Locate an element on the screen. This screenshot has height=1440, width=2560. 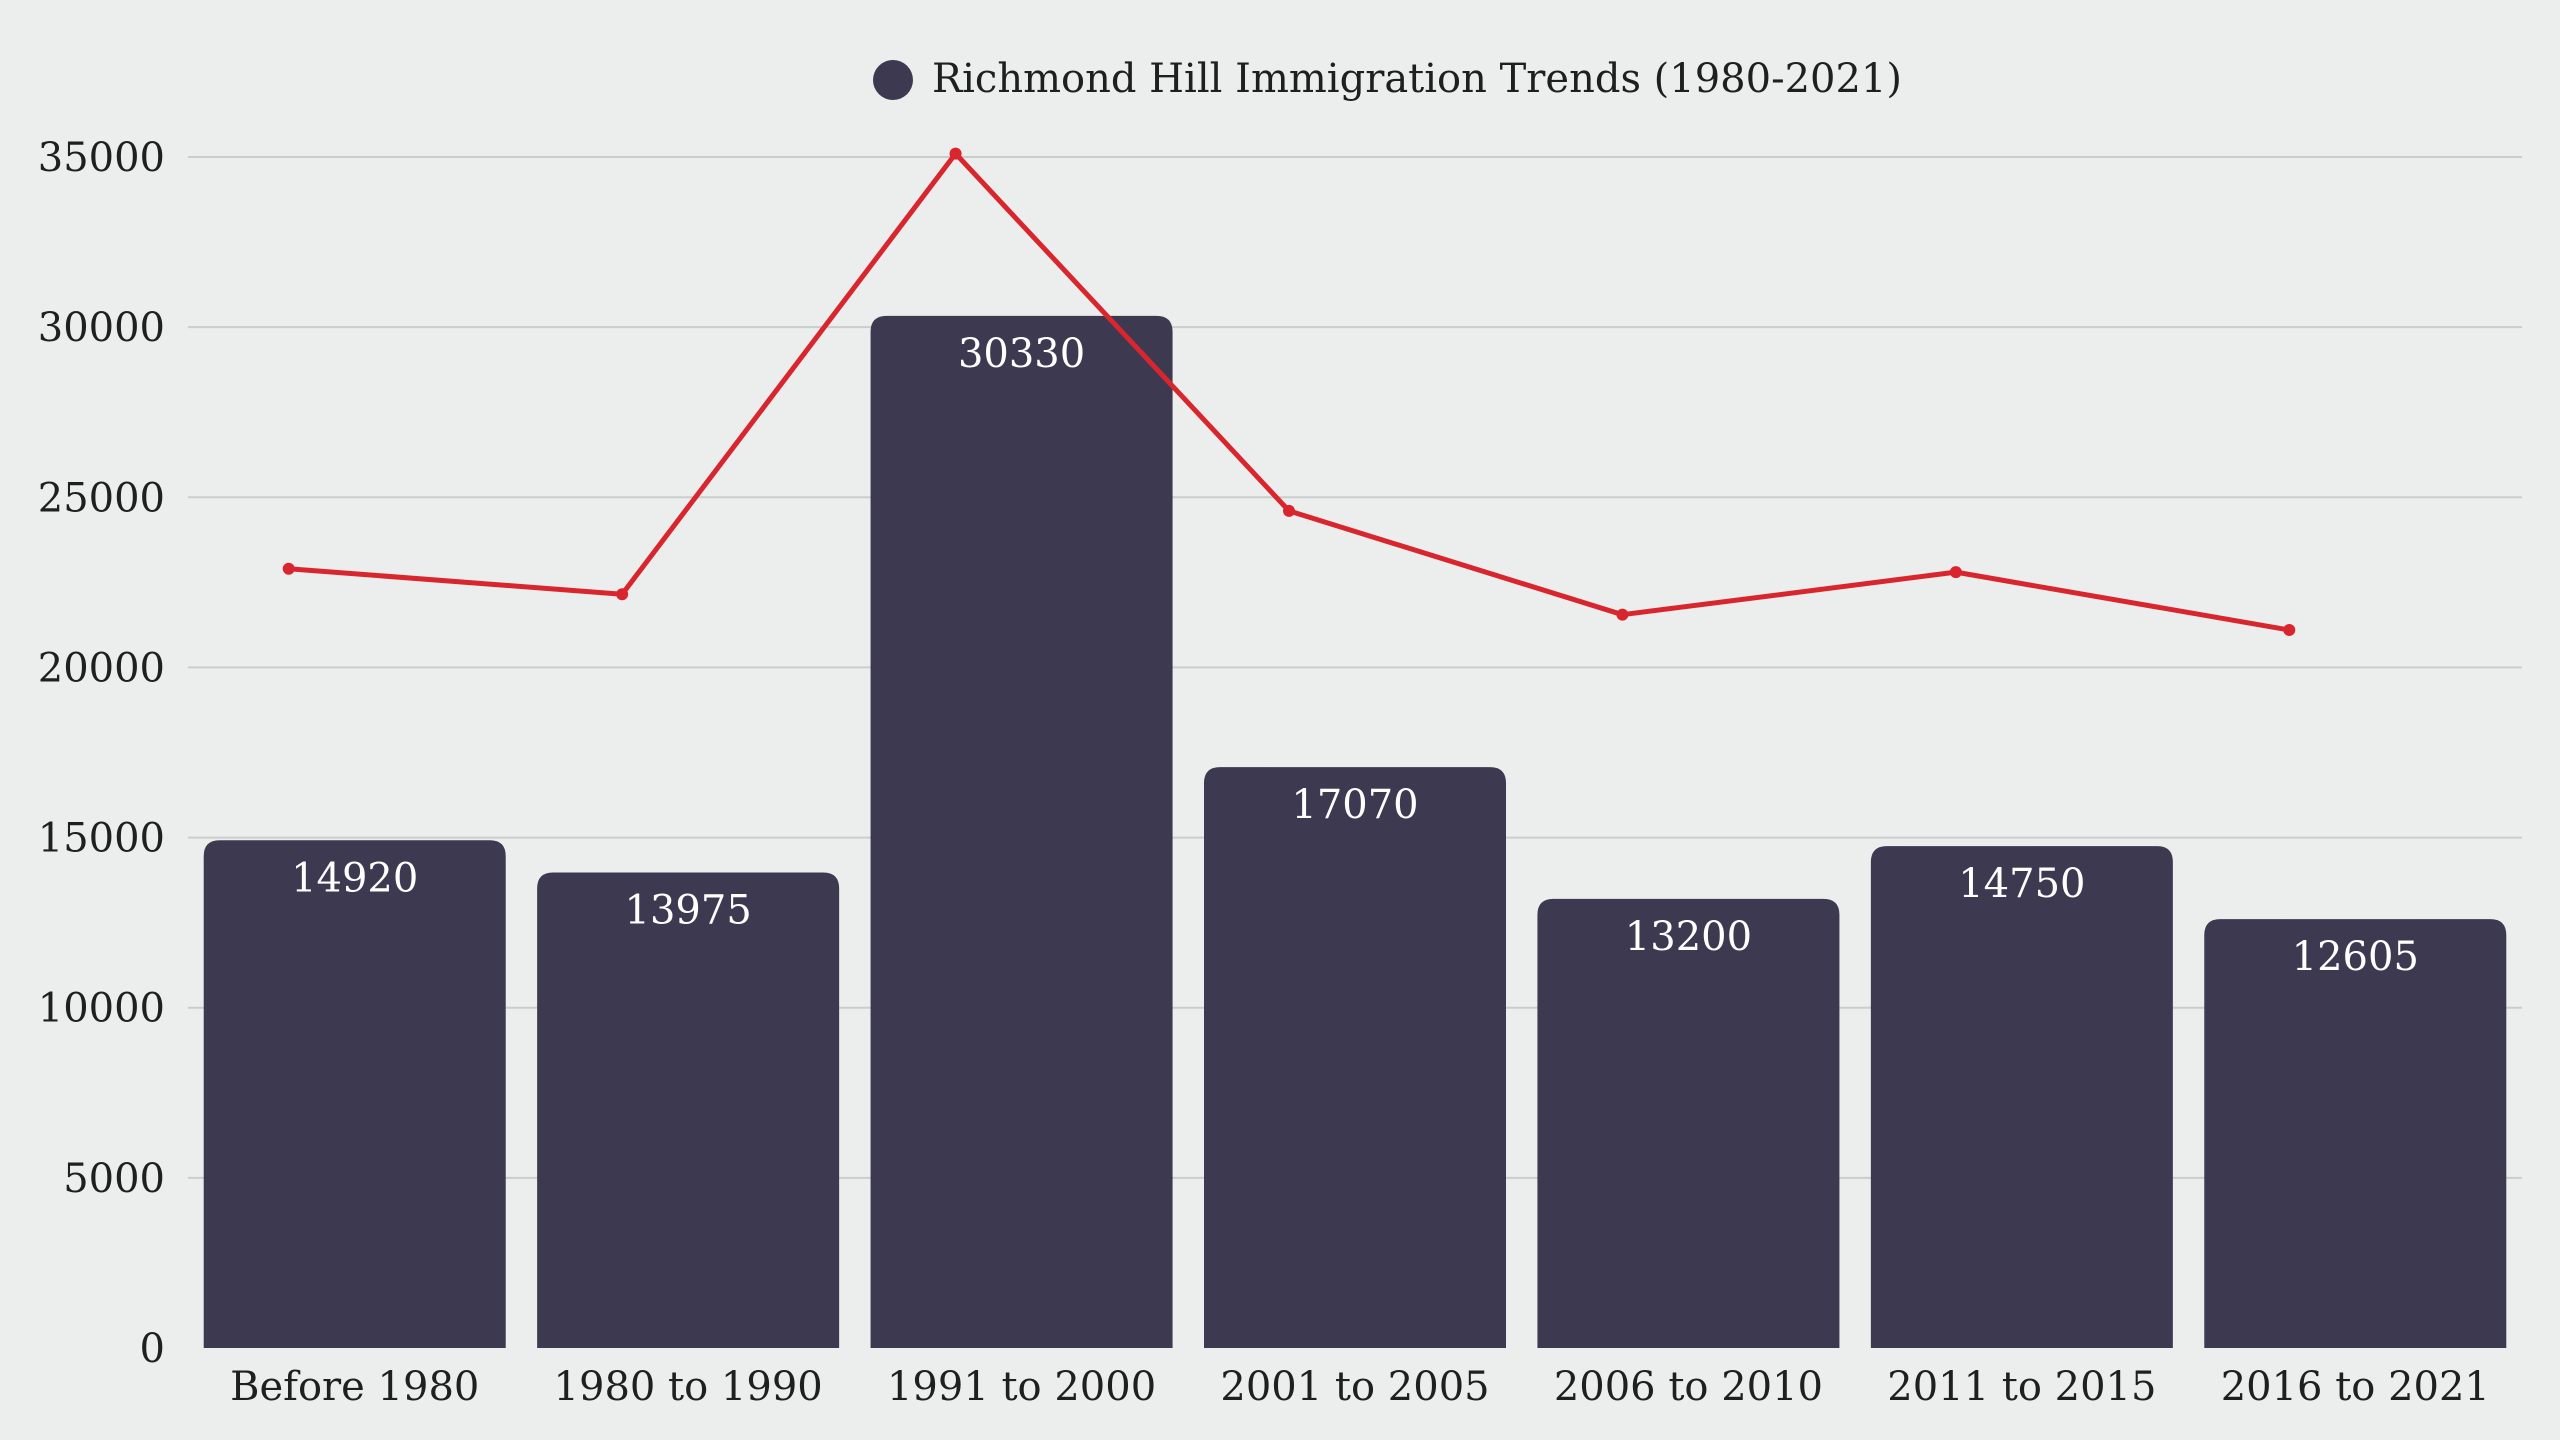
y-tick-label: 0 is located at coordinates (152, 1349).